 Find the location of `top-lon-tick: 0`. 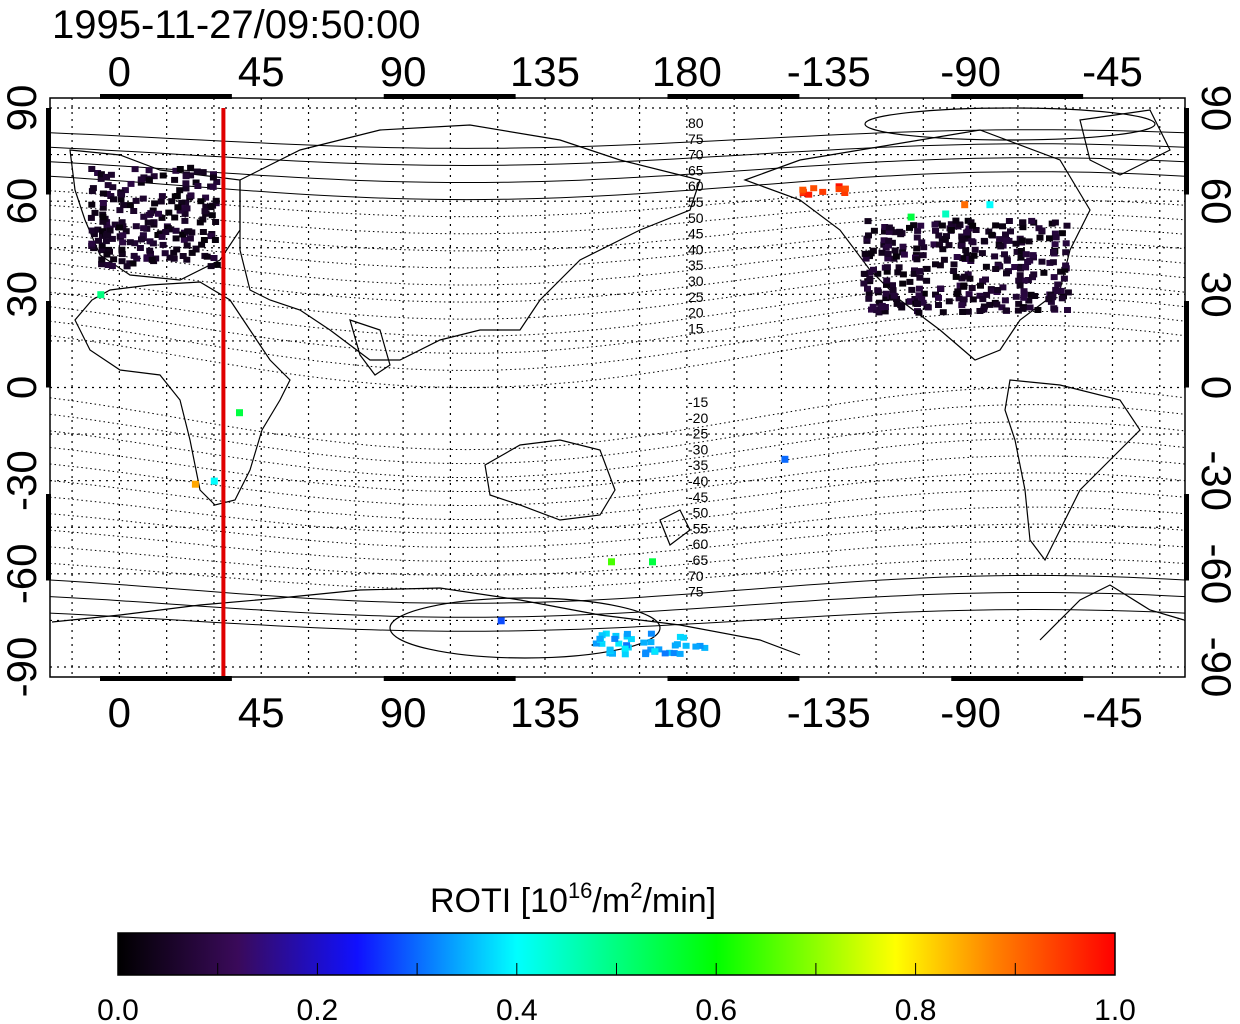

top-lon-tick: 0 is located at coordinates (119, 71).